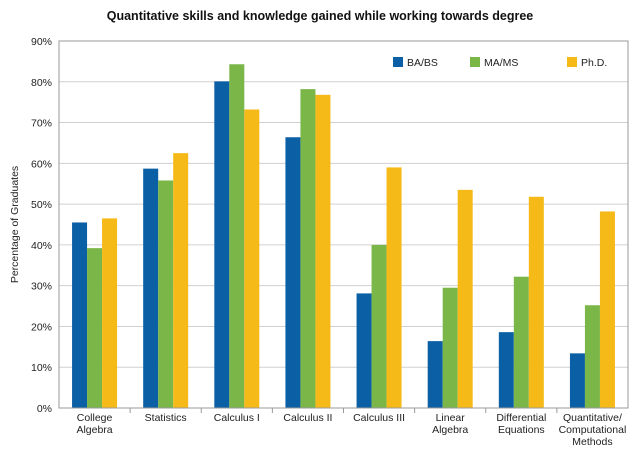 Image resolution: width=640 pixels, height=454 pixels. I want to click on y-tick-label: 0%, so click(44, 409).